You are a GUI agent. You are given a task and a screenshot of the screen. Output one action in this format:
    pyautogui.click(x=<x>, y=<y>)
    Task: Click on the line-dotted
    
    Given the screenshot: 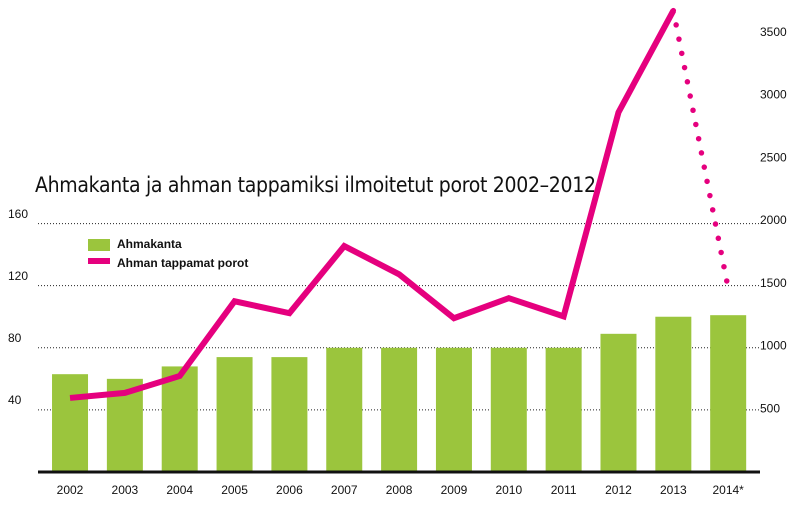 What is the action you would take?
    pyautogui.click(x=700, y=149)
    